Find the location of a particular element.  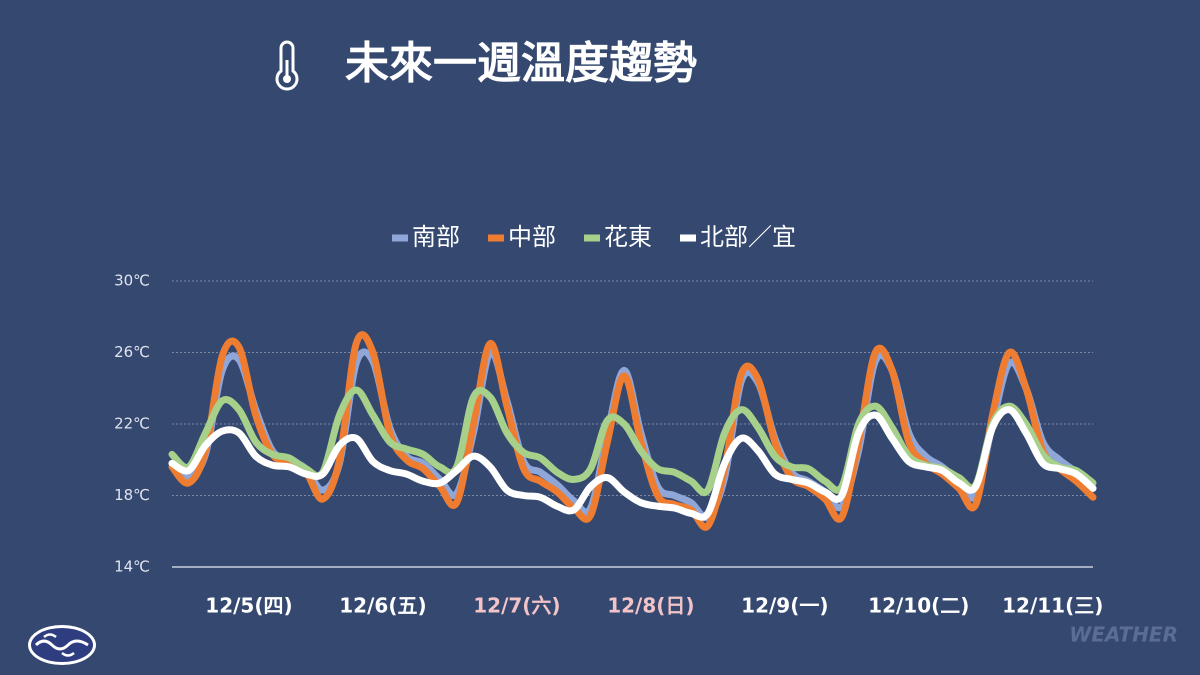

x-tick-label: 12/8(日) is located at coordinates (650, 606).